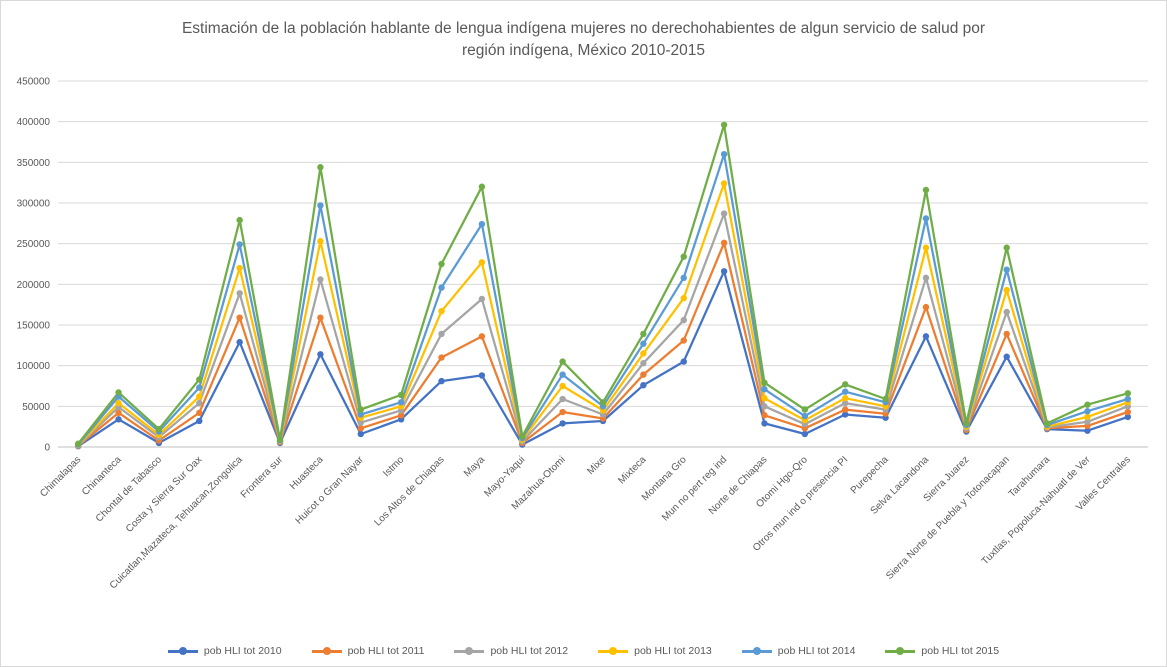 Image resolution: width=1167 pixels, height=667 pixels. I want to click on legend-label: pob HLI tot 2014, so click(816, 651).